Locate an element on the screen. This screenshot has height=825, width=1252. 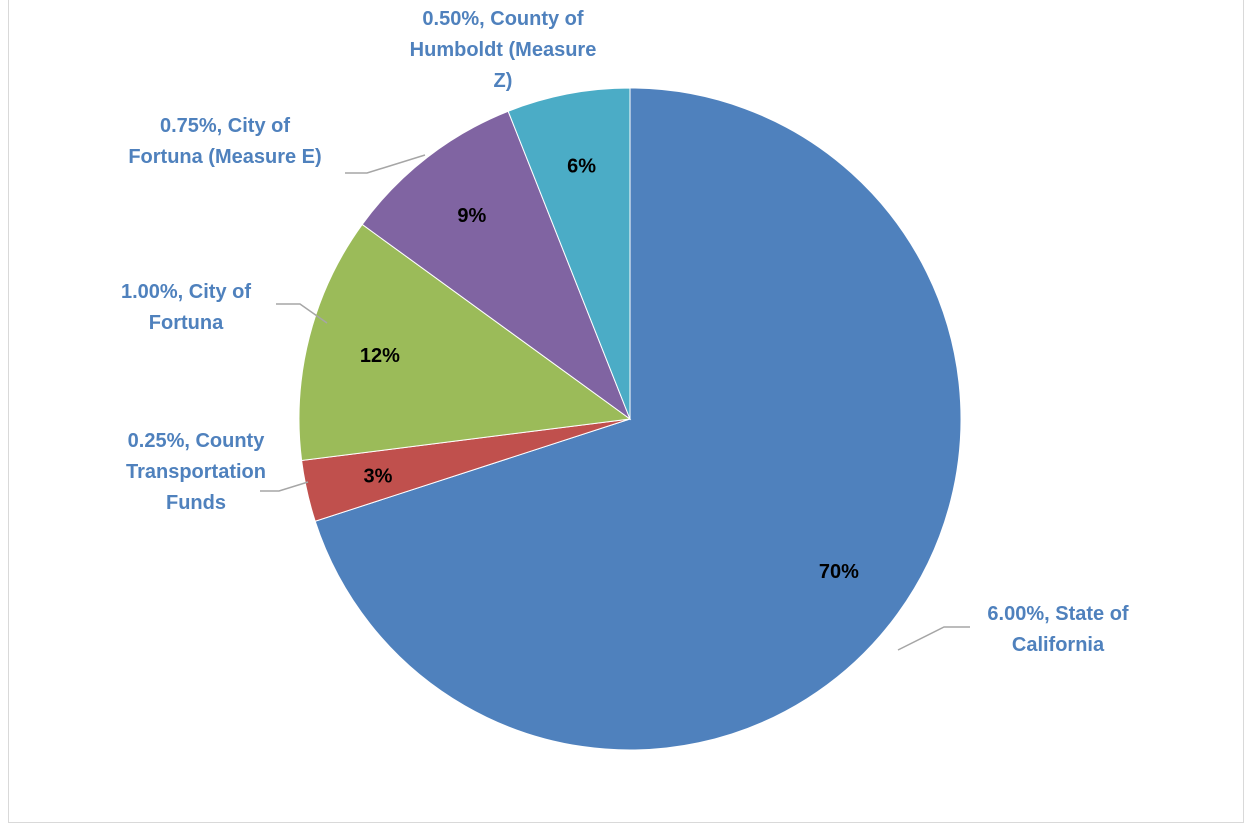
category-label-line: Z) is located at coordinates (503, 81).